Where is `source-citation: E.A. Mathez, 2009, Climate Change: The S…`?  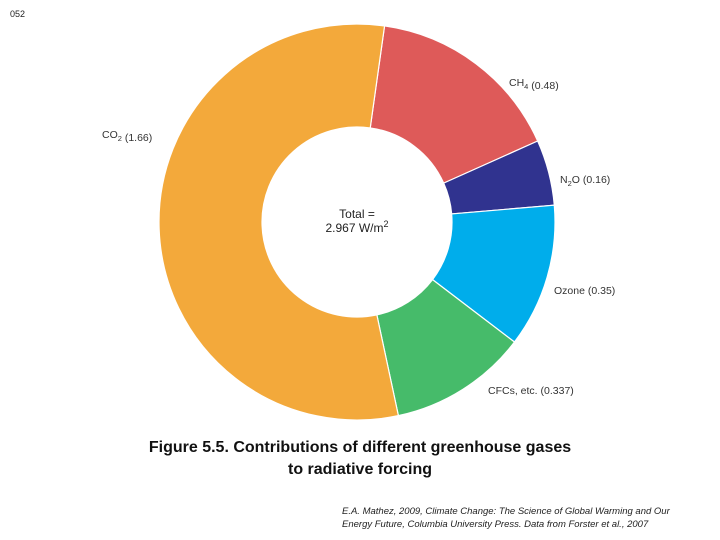 source-citation: E.A. Mathez, 2009, Climate Change: The S… is located at coordinates (528, 518).